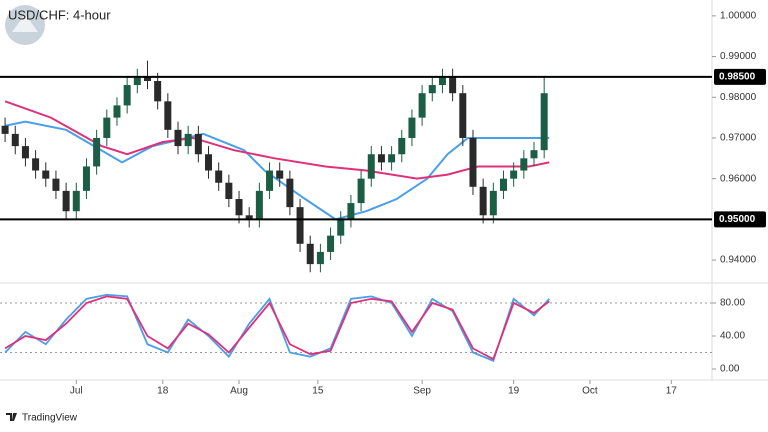 The width and height of the screenshot is (768, 432). What do you see at coordinates (672, 391) in the screenshot?
I see `x-tick-label: 17` at bounding box center [672, 391].